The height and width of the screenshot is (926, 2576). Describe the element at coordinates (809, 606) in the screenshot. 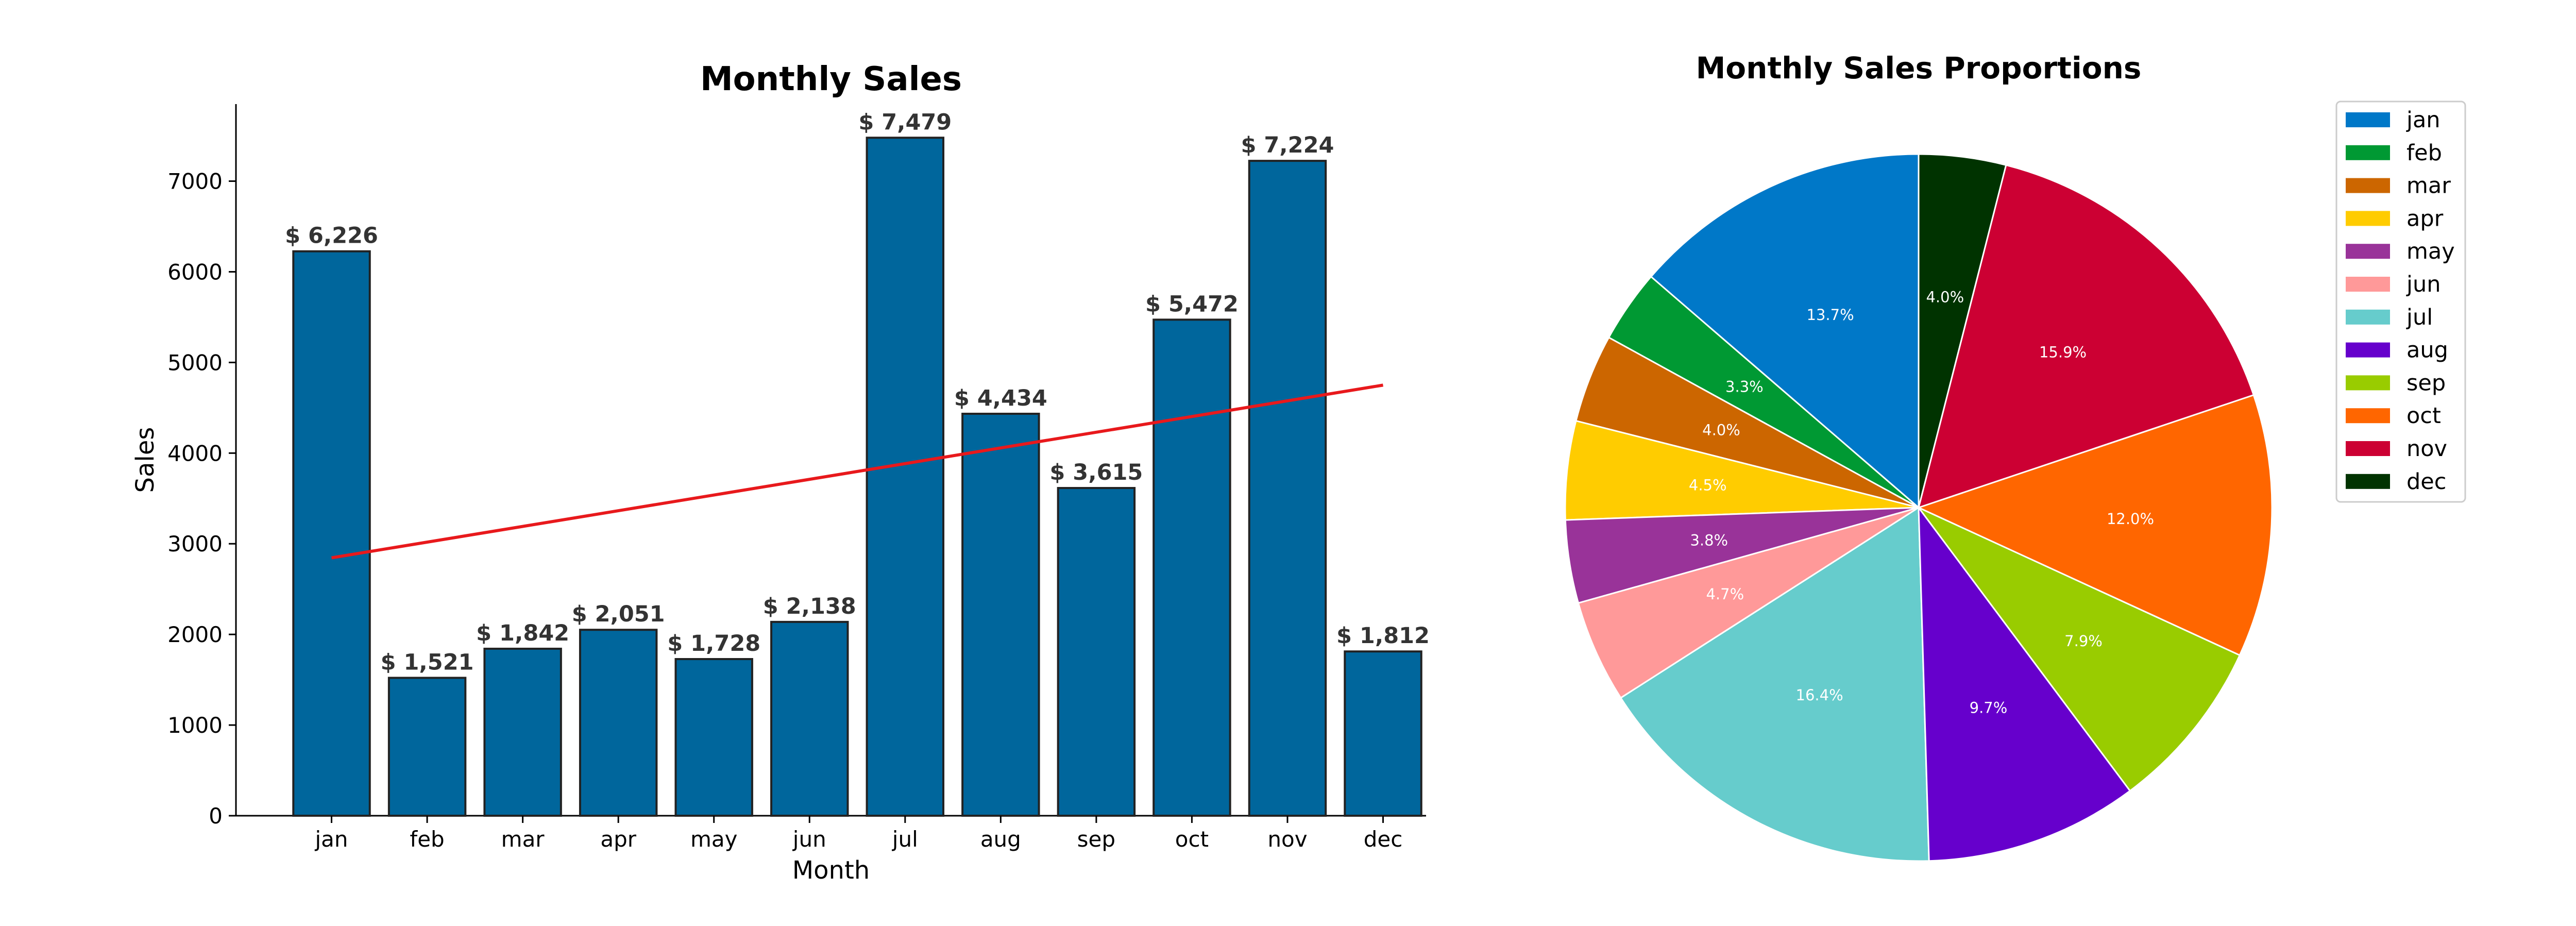

I see `bar-value-label: $ 2,138` at that location.